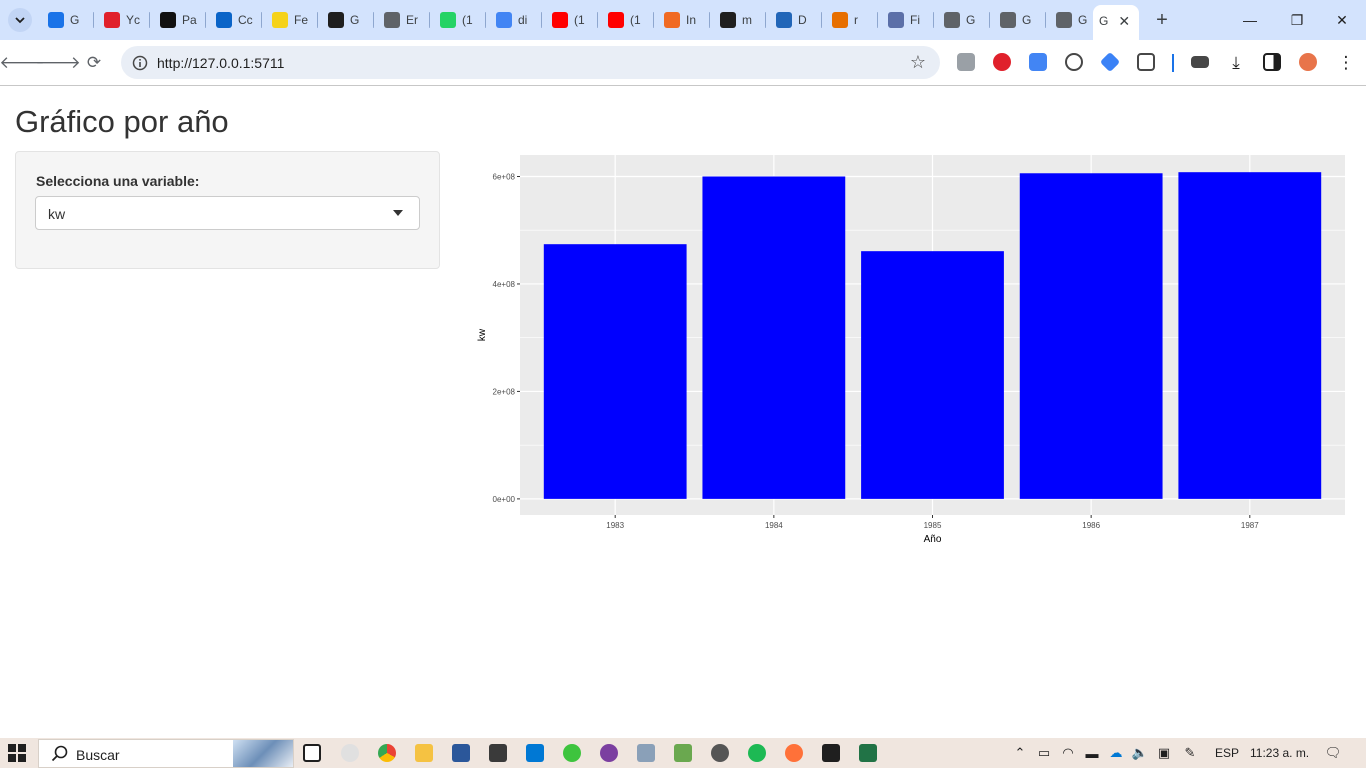 Image resolution: width=1366 pixels, height=768 pixels. Describe the element at coordinates (482, 334) in the screenshot. I see `y-axis-title: kw` at that location.